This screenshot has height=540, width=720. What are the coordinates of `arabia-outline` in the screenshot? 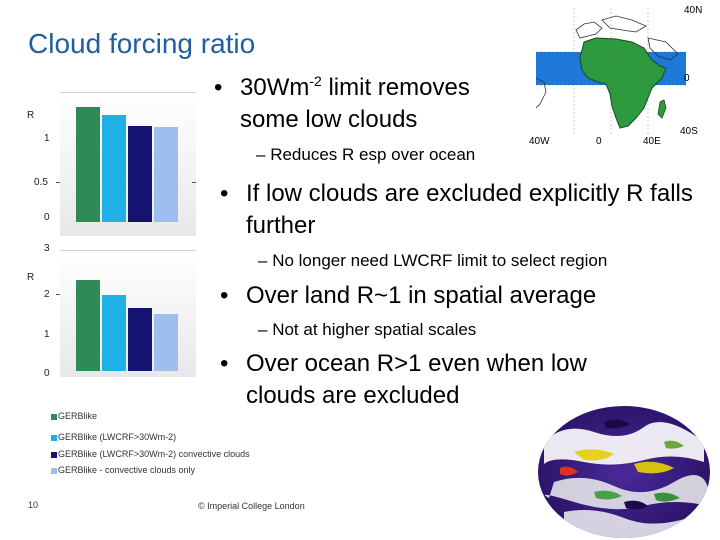 It's located at (663, 49).